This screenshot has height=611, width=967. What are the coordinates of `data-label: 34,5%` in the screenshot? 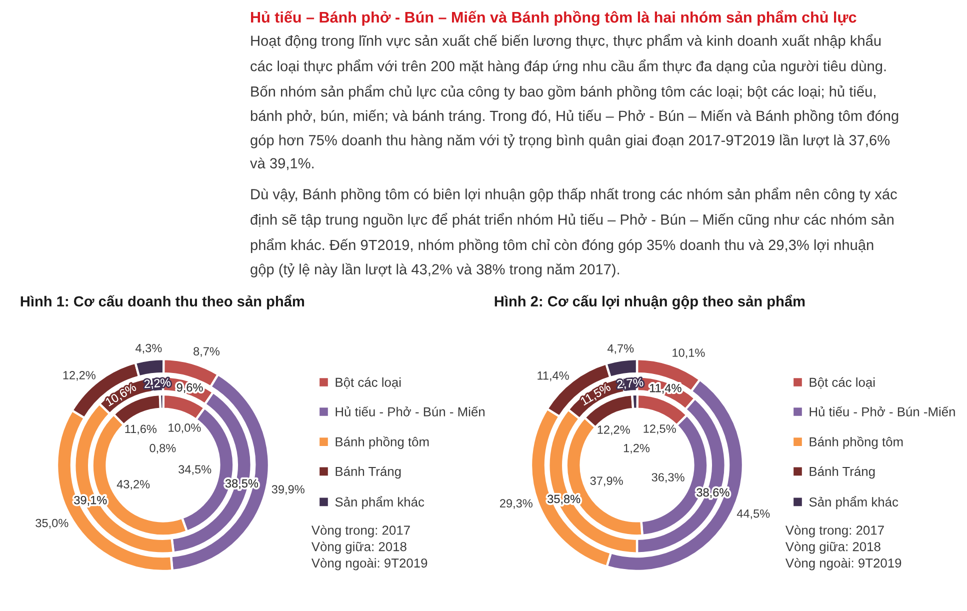 It's located at (195, 470).